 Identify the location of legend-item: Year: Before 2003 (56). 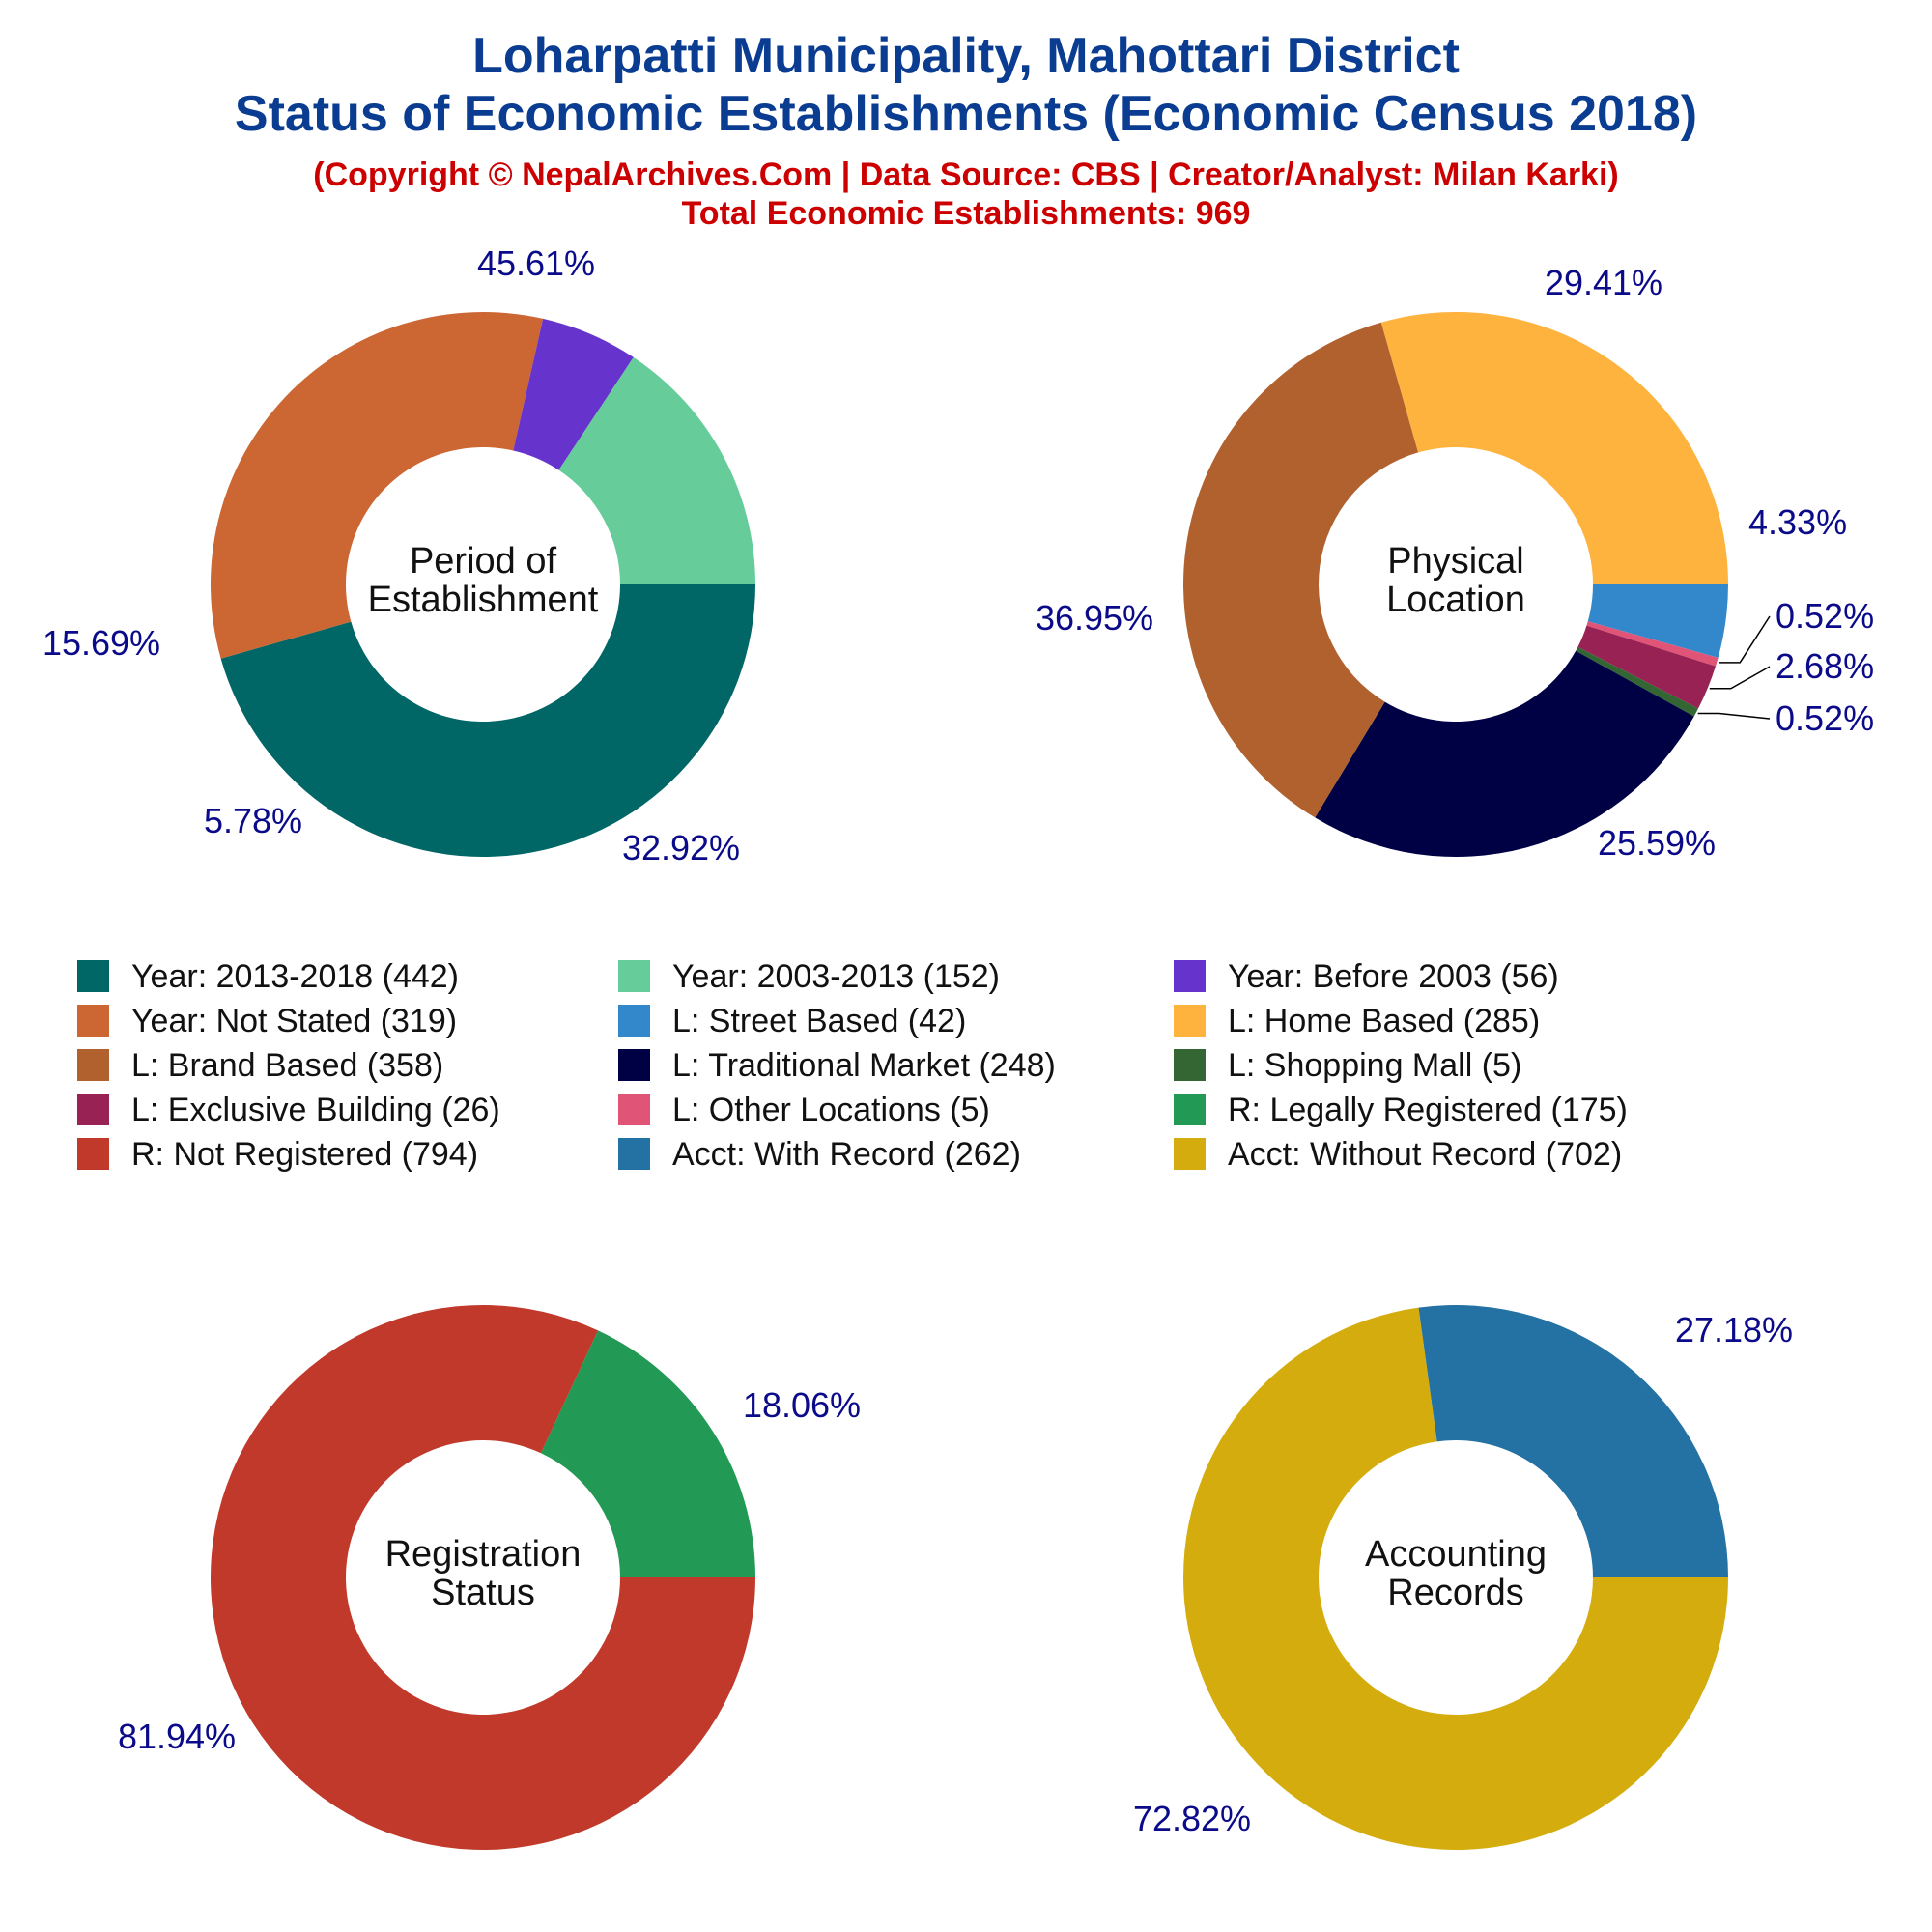
(1366, 976).